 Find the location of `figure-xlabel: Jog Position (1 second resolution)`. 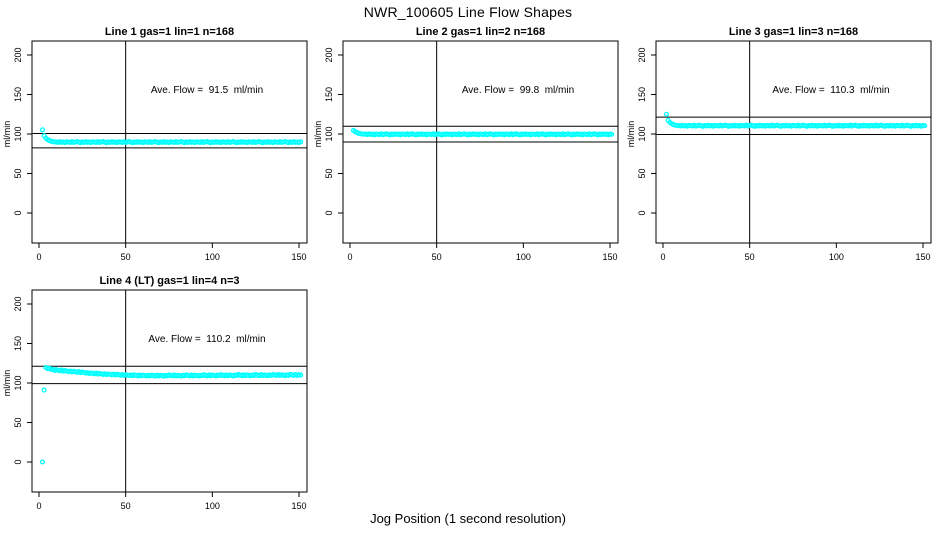

figure-xlabel: Jog Position (1 second resolution) is located at coordinates (468, 518).